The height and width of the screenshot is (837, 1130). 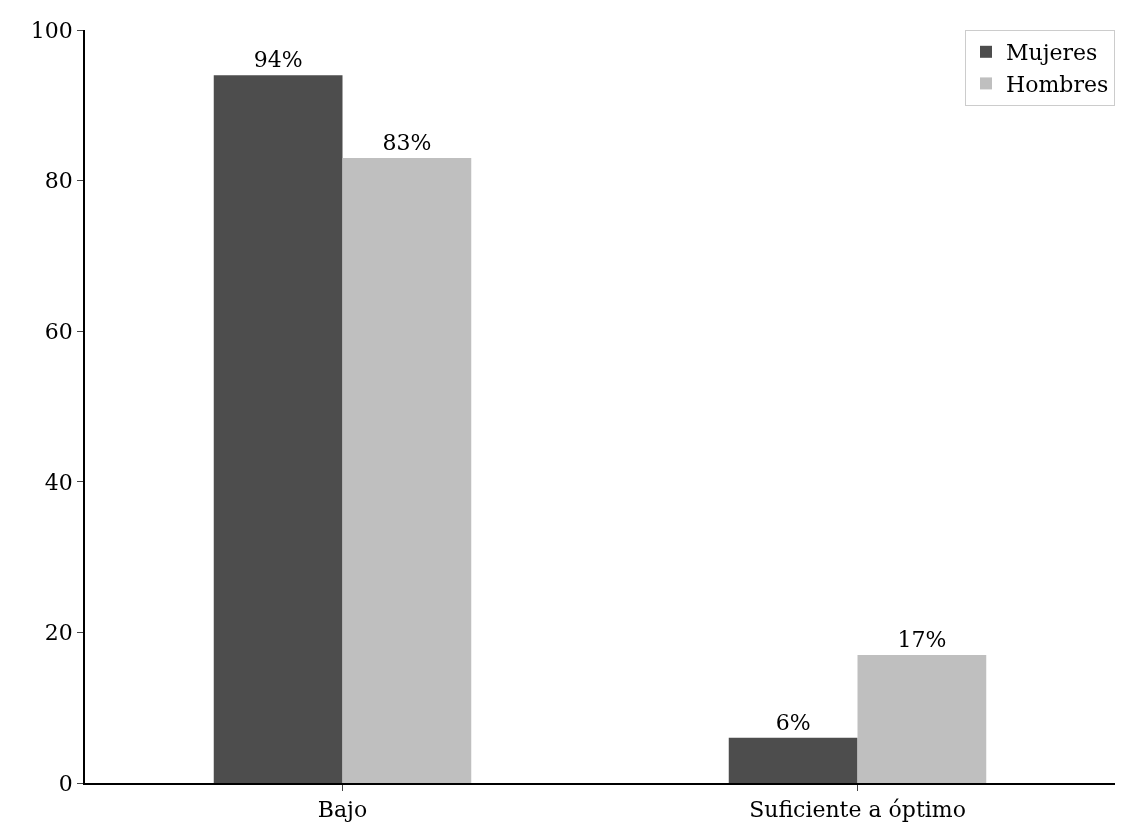 What do you see at coordinates (58, 331) in the screenshot?
I see `y-tick-label: 60` at bounding box center [58, 331].